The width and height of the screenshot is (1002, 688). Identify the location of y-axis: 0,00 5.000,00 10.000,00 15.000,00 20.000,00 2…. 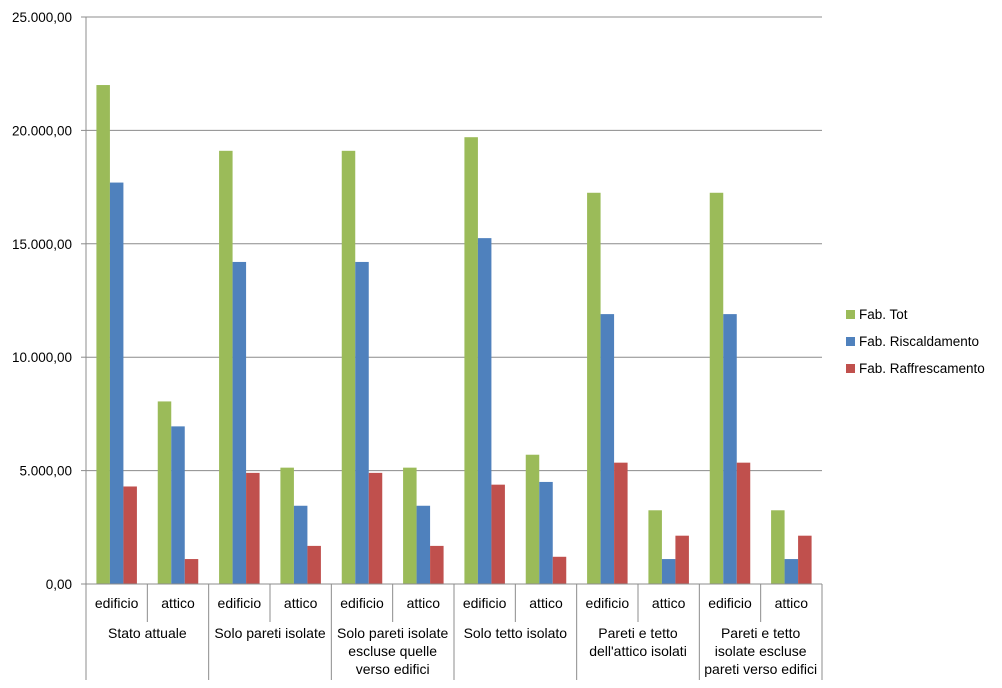
(49, 301).